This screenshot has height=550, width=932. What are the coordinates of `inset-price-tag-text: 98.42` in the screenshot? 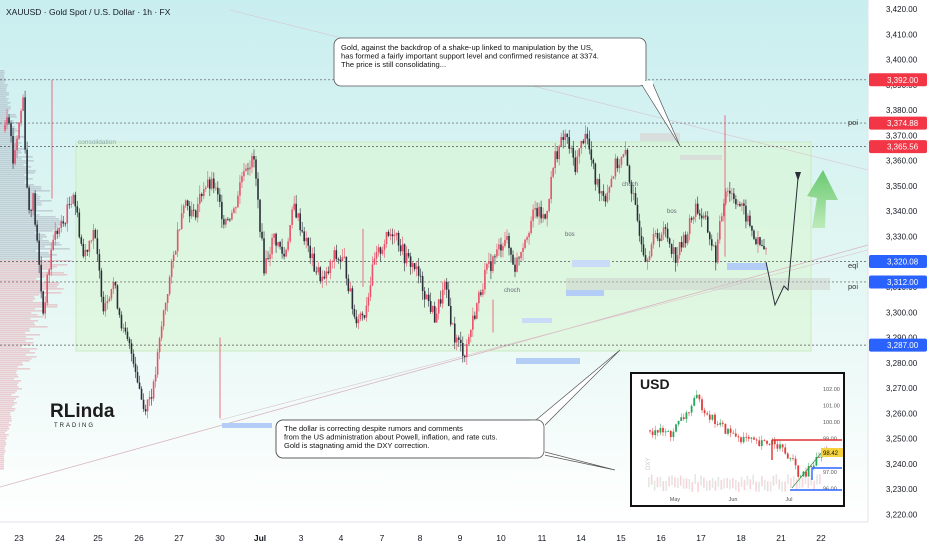 It's located at (831, 454).